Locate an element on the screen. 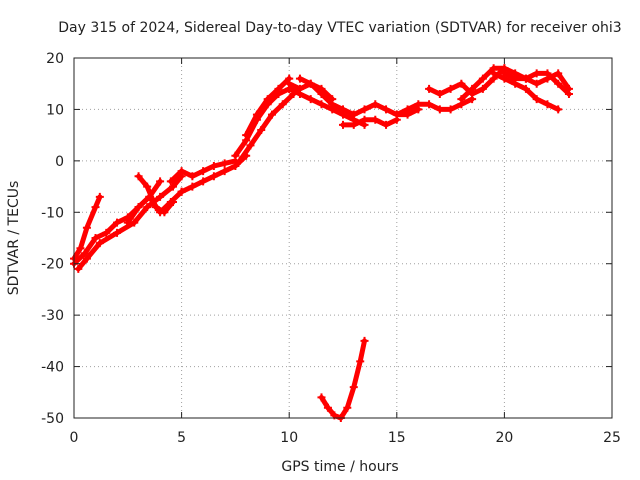  y-tick-label: -20 is located at coordinates (52, 265).